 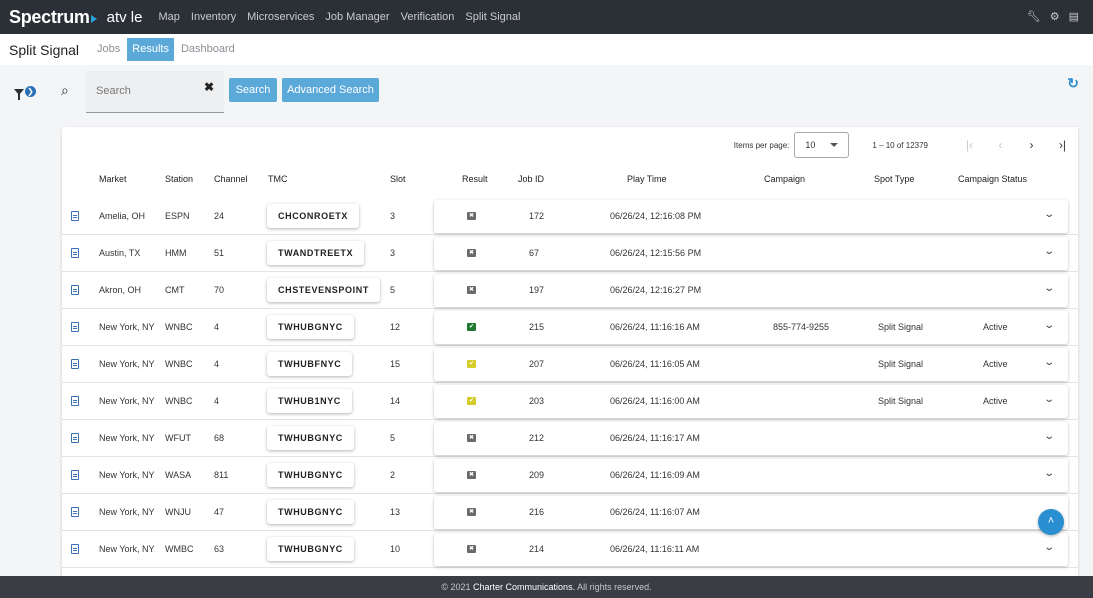 I want to click on search-button: Search, so click(x=253, y=90).